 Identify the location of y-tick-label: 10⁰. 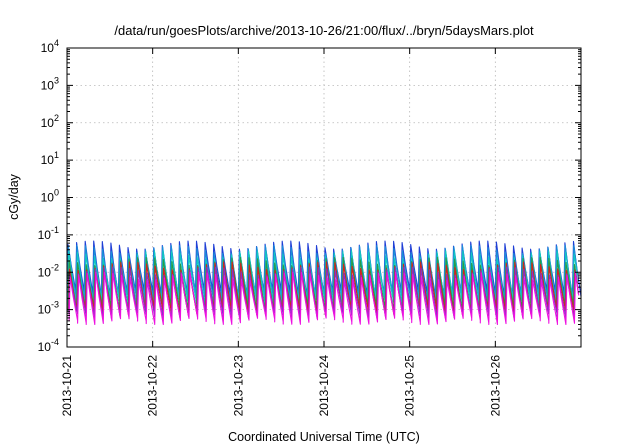
(50, 196).